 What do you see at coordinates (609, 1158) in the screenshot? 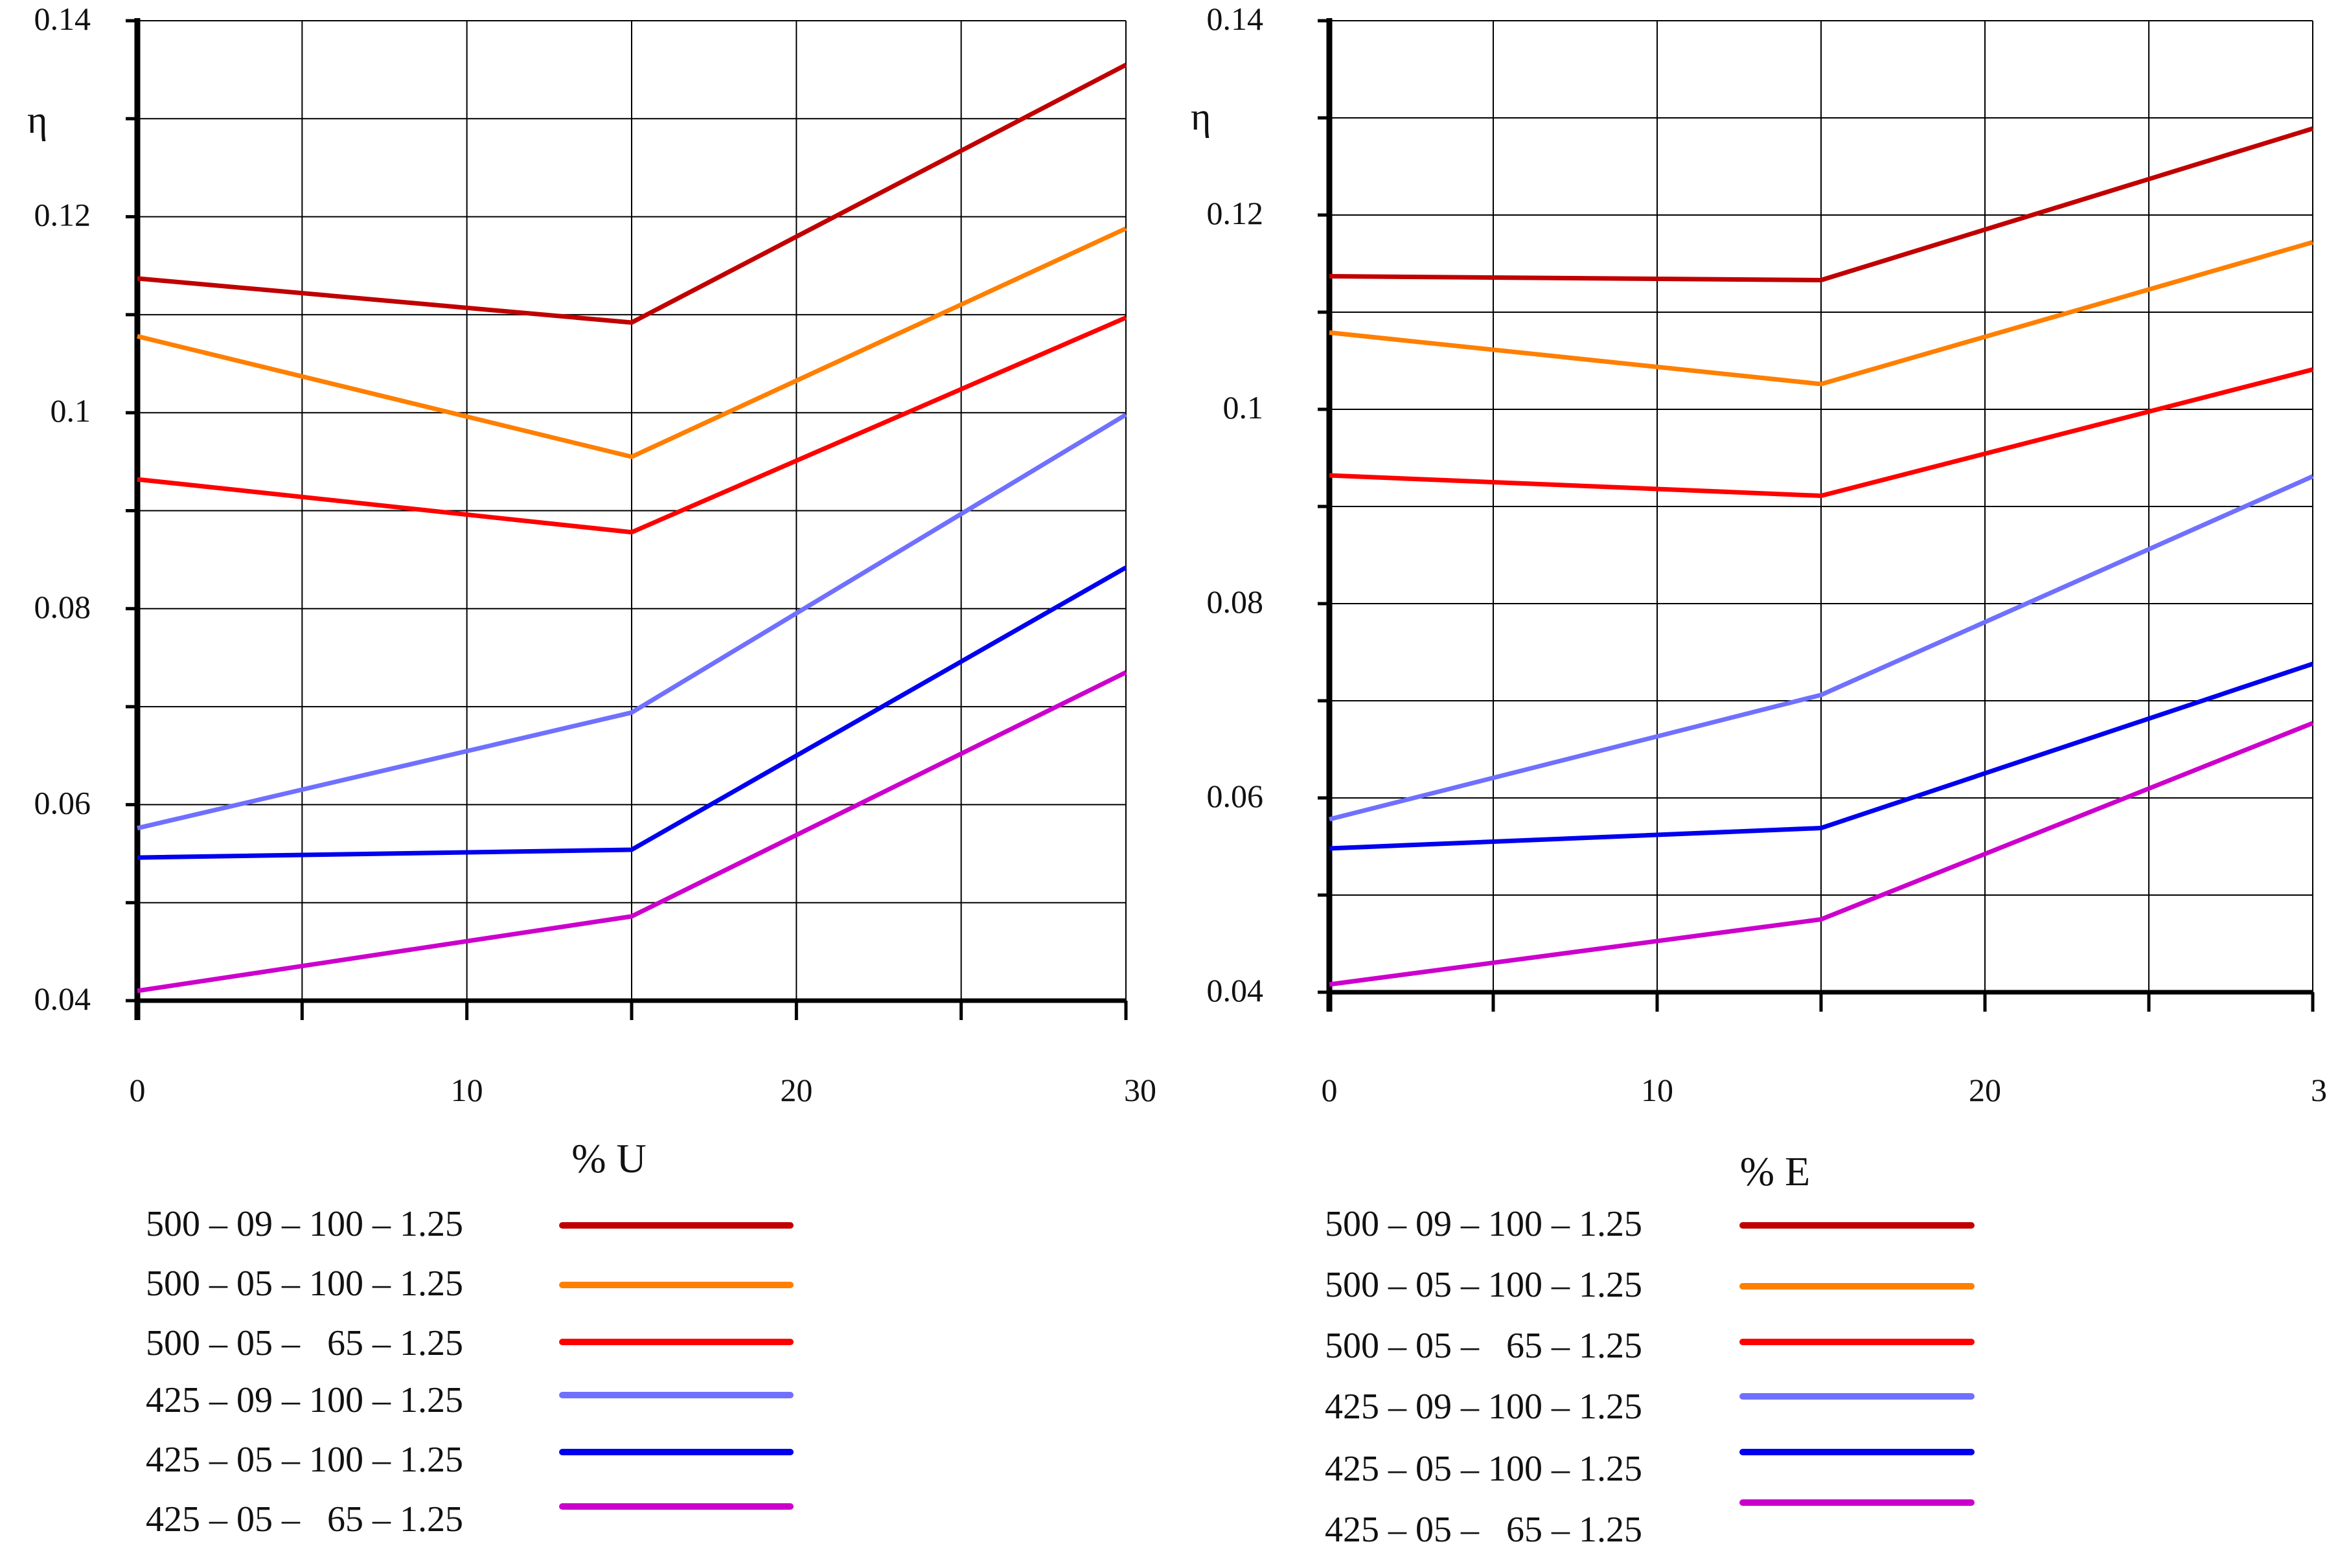
I see `x-axis-label: % U` at bounding box center [609, 1158].